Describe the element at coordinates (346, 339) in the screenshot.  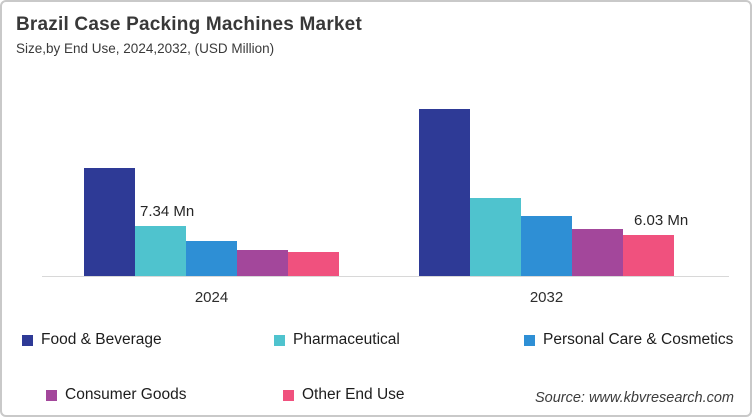
I see `legend-label-pharmaceutical: Pharmaceutical` at that location.